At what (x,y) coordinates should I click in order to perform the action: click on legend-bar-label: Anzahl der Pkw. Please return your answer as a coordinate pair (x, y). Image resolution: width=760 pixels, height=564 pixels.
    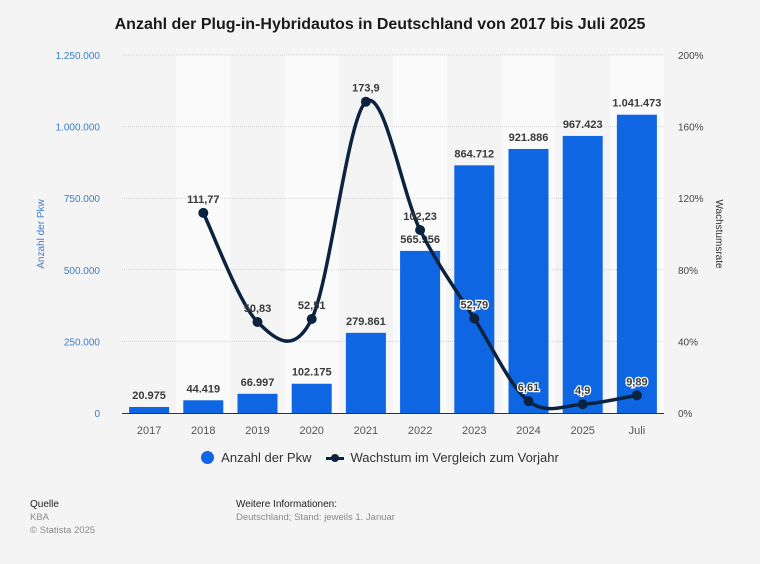
    Looking at the image, I should click on (266, 457).